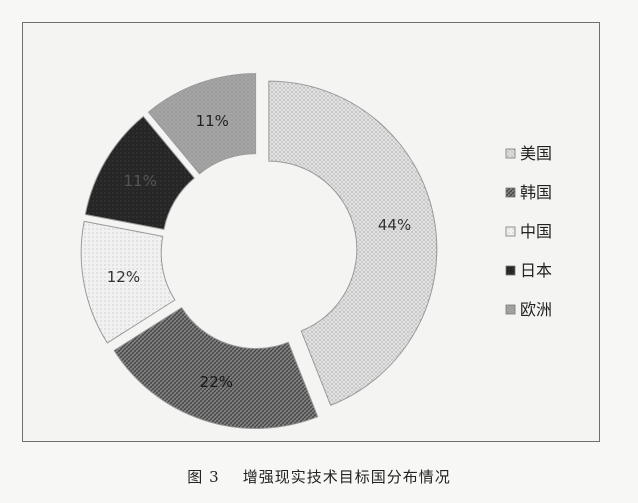 This screenshot has width=638, height=503. What do you see at coordinates (140, 181) in the screenshot?
I see `data-label-japan: 11%` at bounding box center [140, 181].